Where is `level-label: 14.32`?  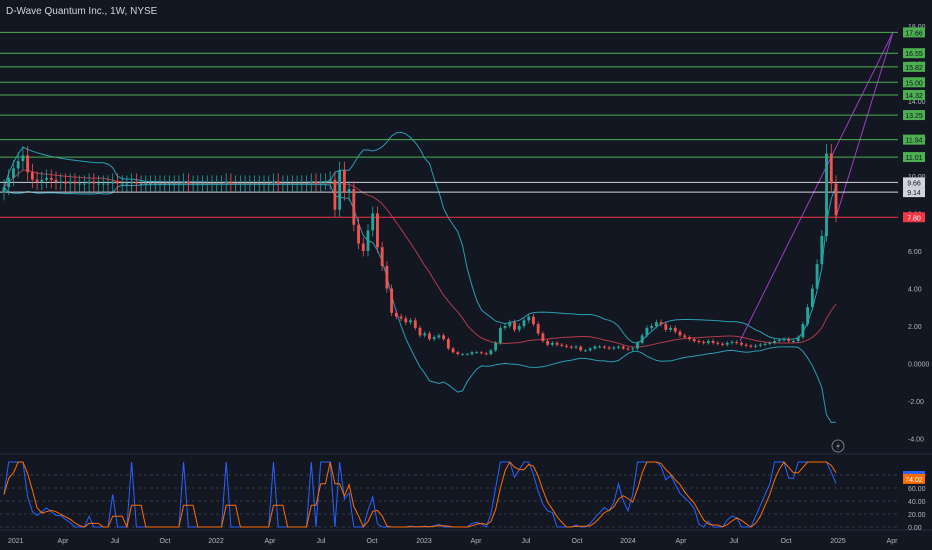
level-label: 14.32 is located at coordinates (914, 96).